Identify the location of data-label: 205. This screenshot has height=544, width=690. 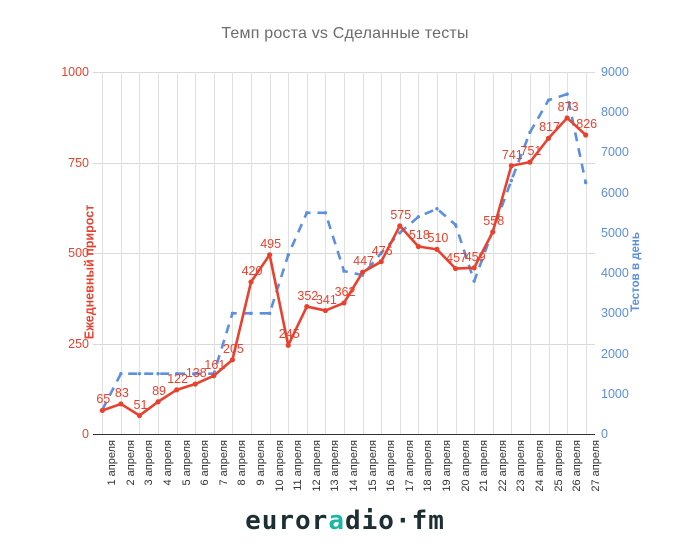
(233, 348).